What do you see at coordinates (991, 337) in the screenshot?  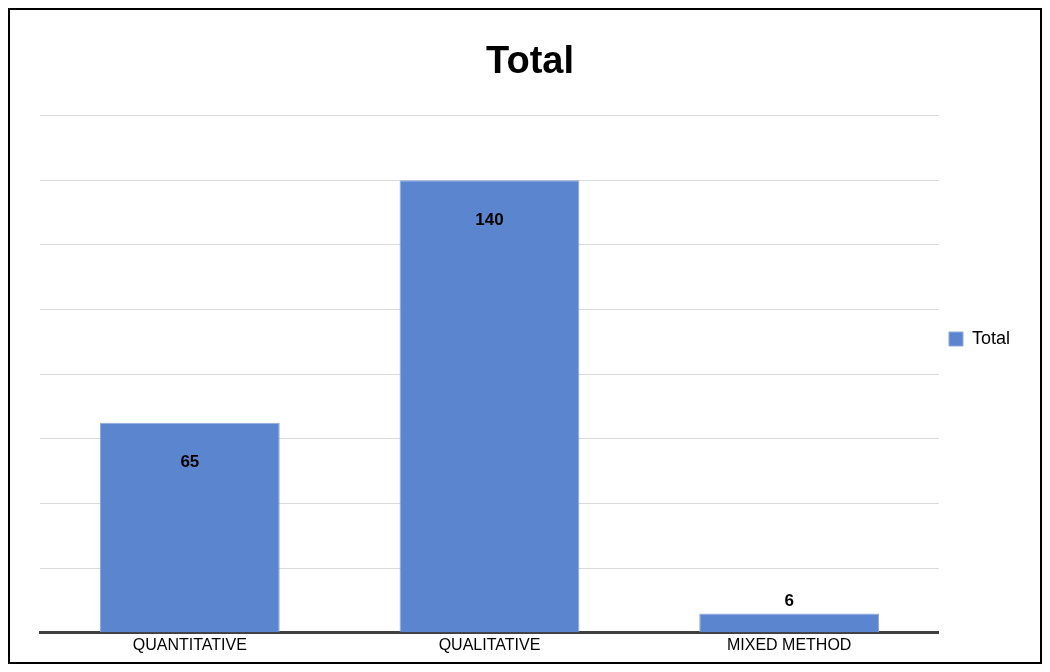 I see `legend-label: Total` at bounding box center [991, 337].